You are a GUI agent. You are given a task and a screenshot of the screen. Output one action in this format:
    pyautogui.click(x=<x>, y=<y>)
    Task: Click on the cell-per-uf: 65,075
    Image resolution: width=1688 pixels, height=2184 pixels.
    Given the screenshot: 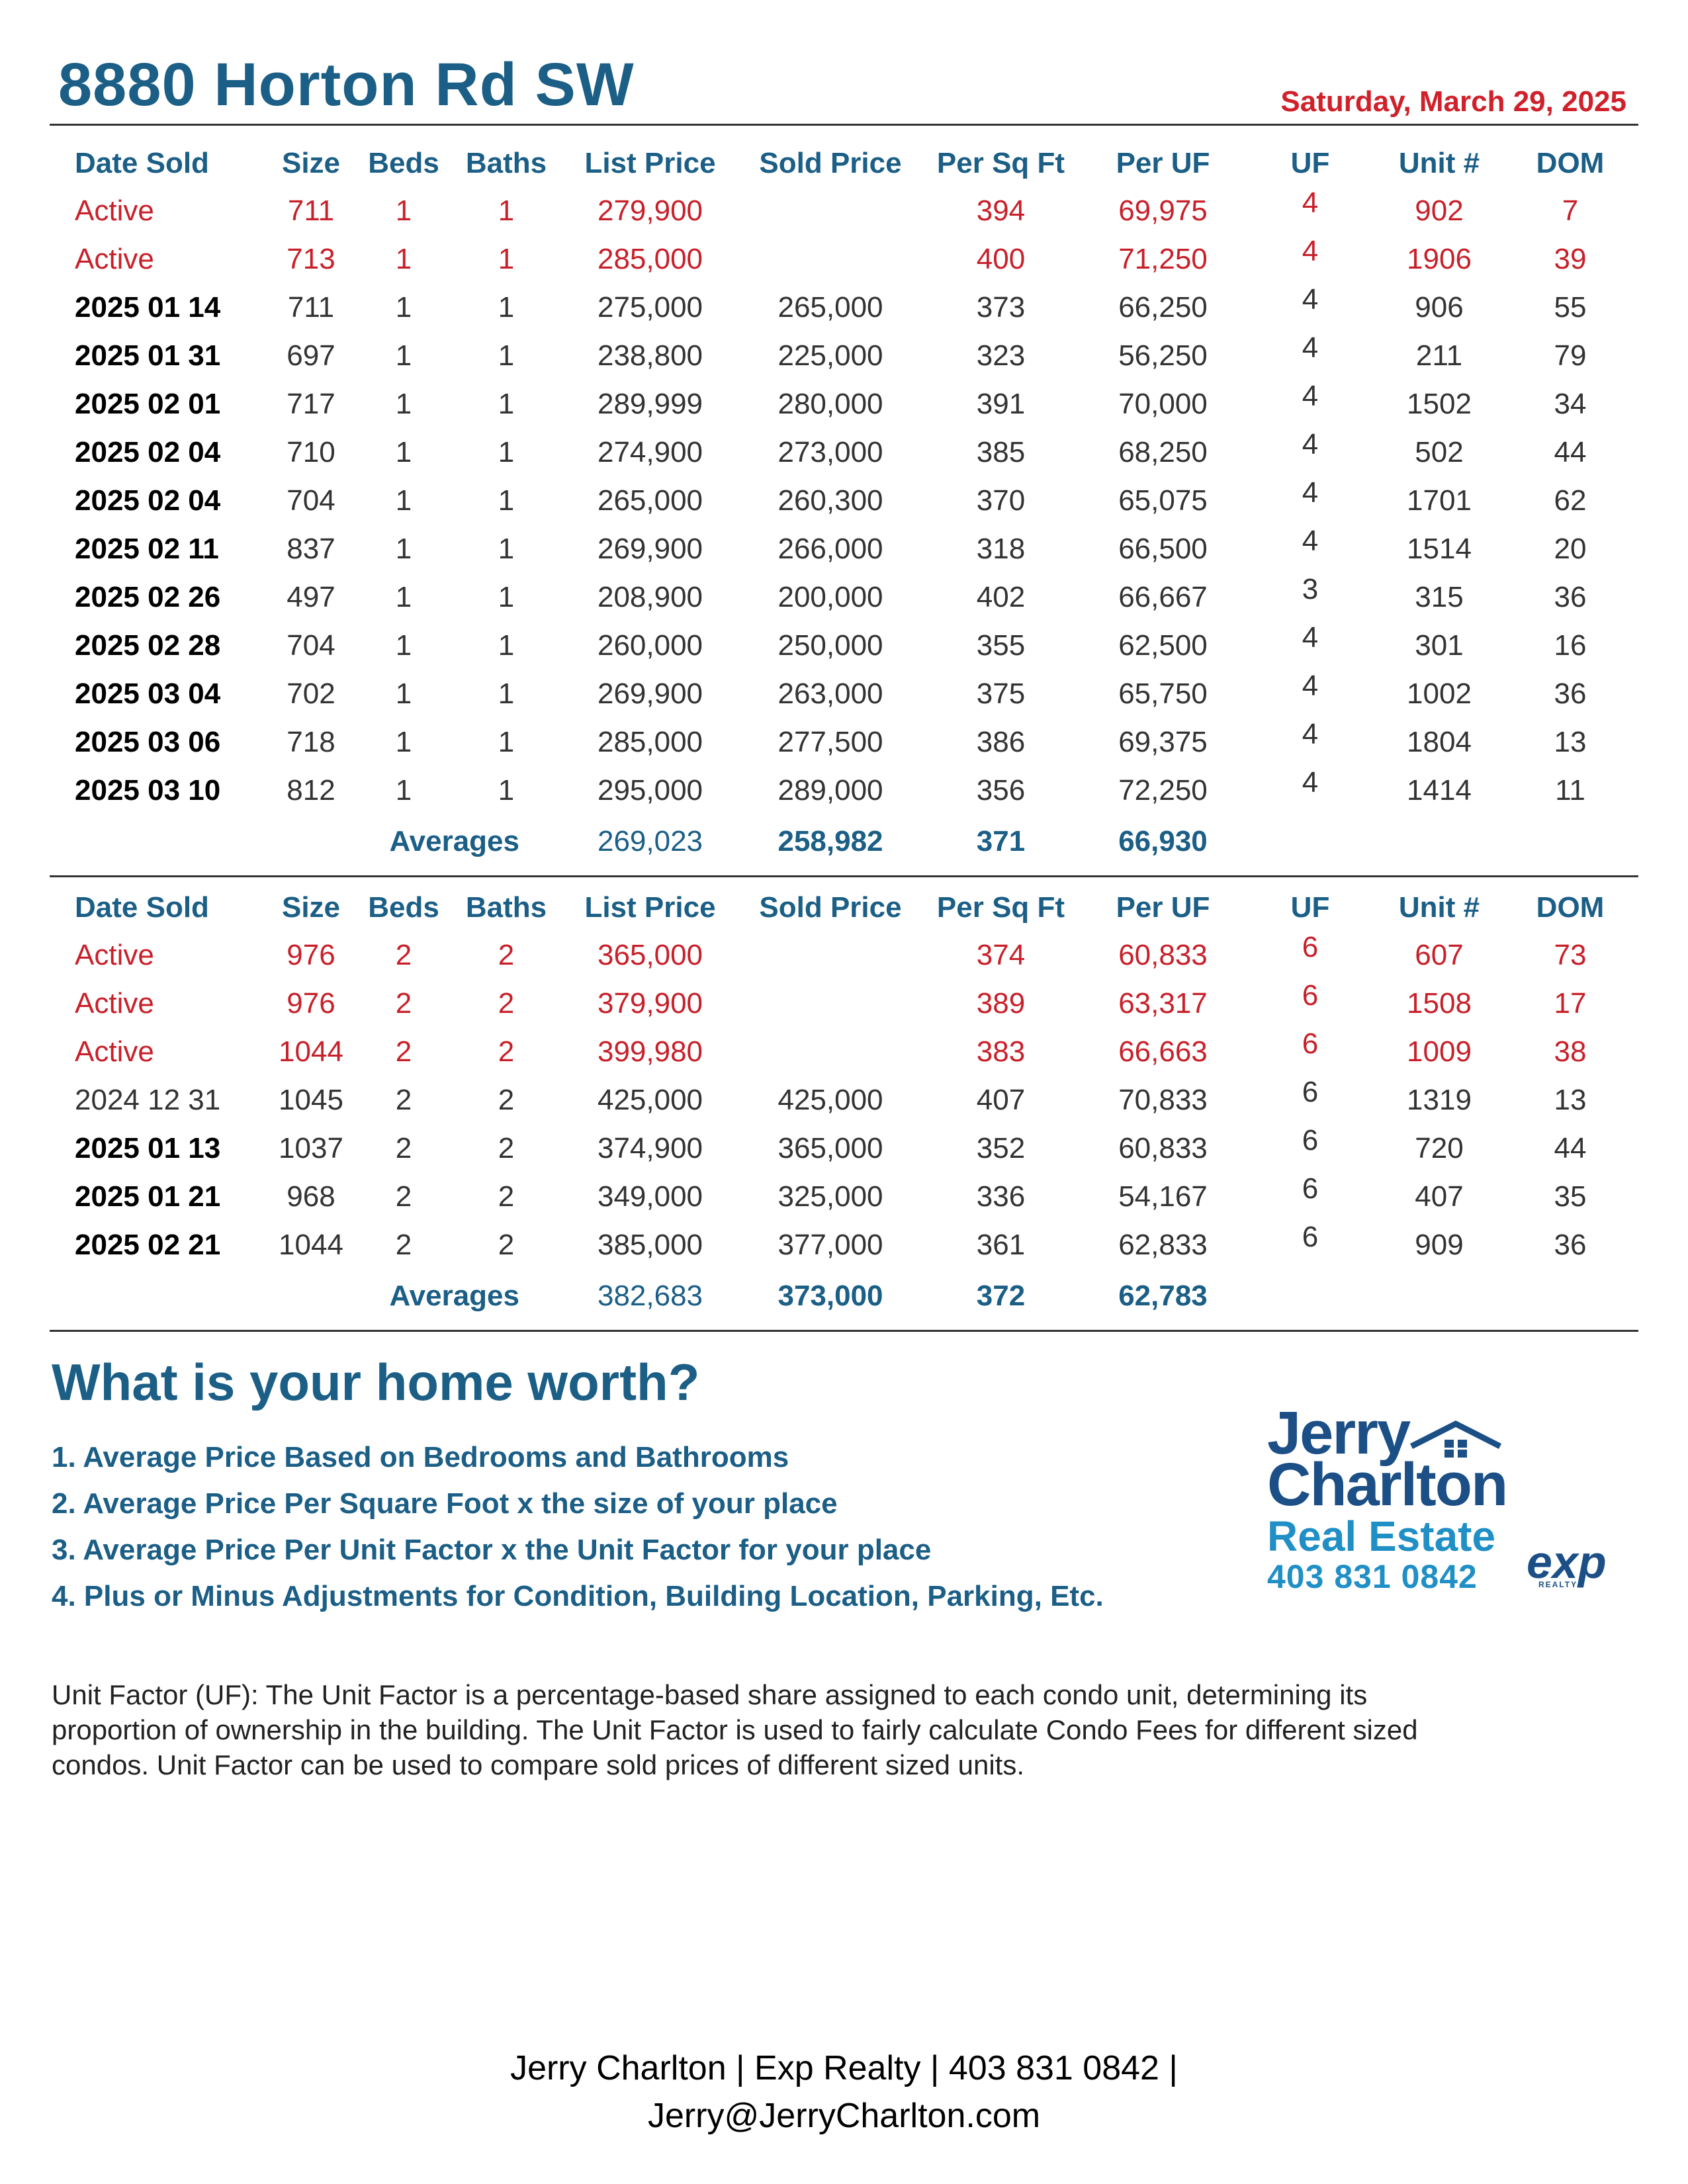 What is the action you would take?
    pyautogui.click(x=1163, y=500)
    